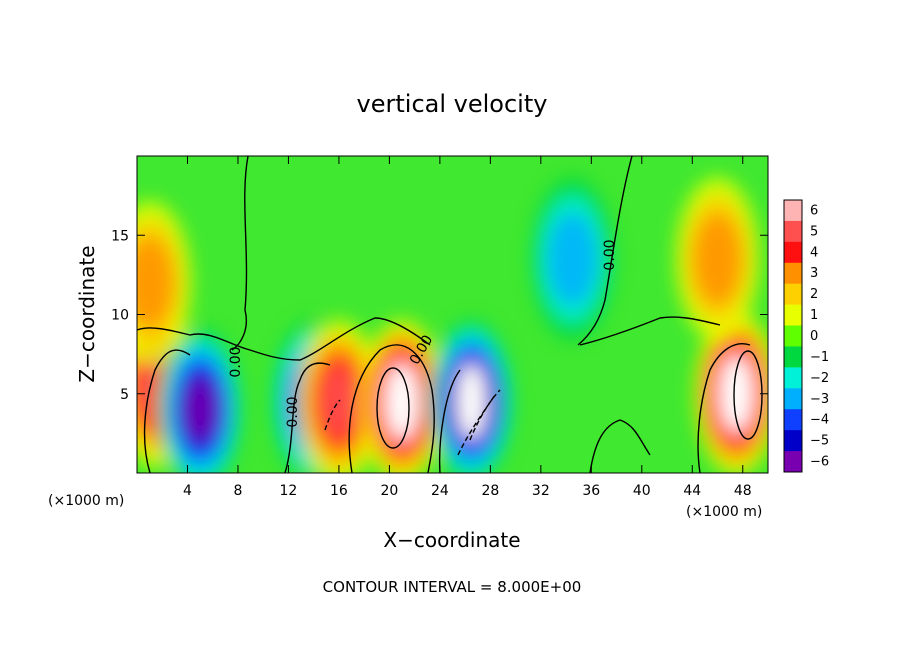  I want to click on colorbar-tick-label: 5, so click(814, 231).